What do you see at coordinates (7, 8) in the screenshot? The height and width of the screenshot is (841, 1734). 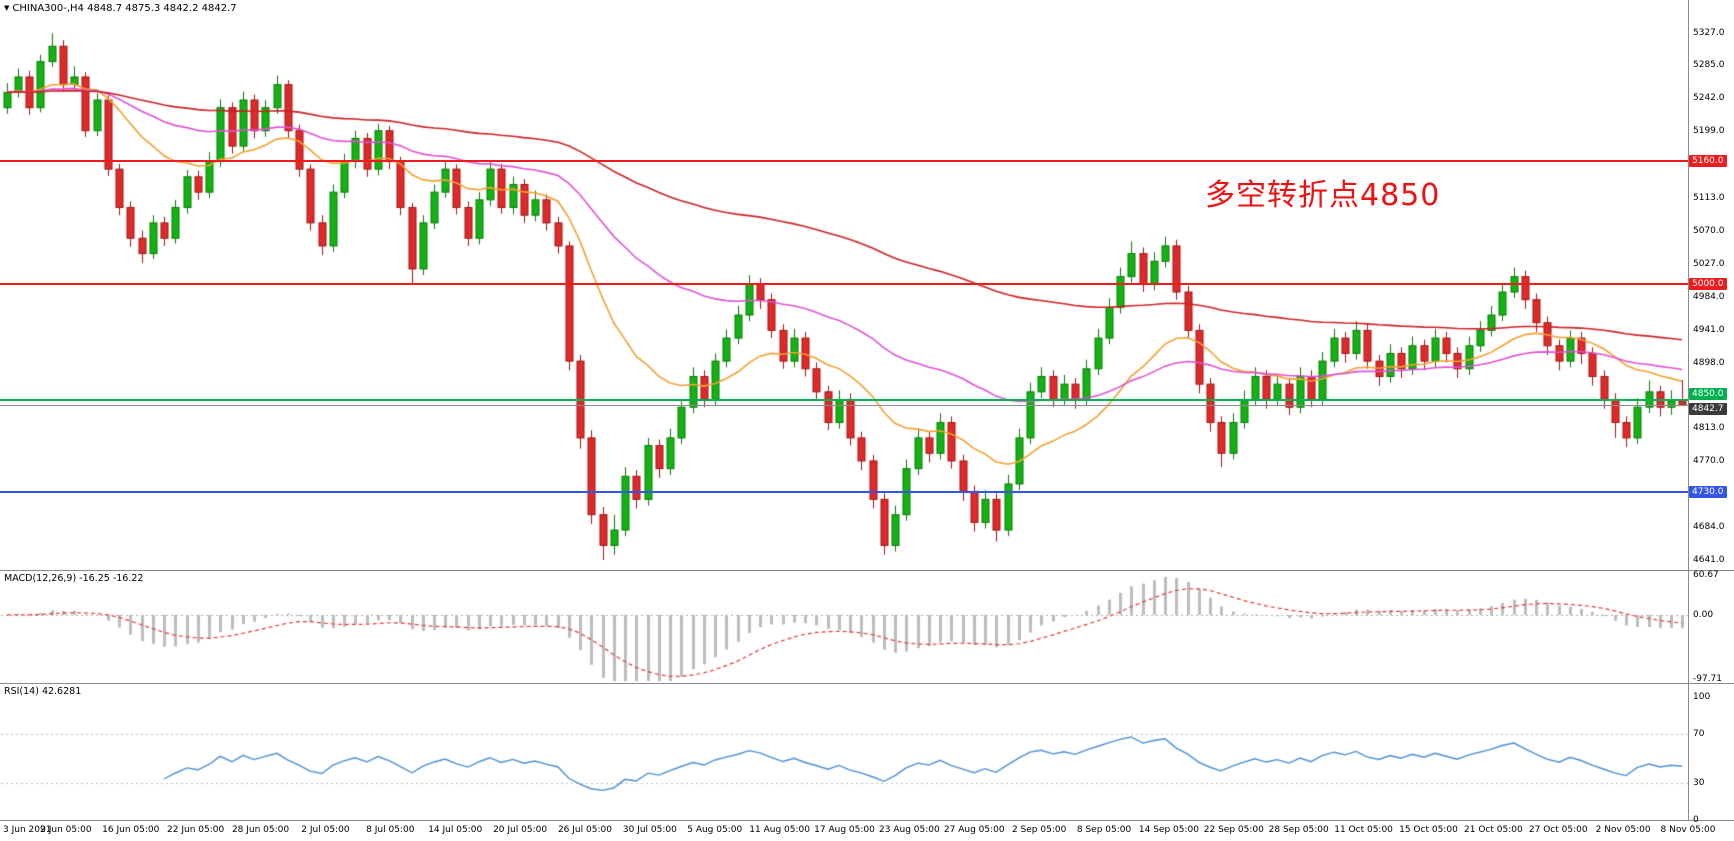 I see `collapse-triangle-icon: ▼` at bounding box center [7, 8].